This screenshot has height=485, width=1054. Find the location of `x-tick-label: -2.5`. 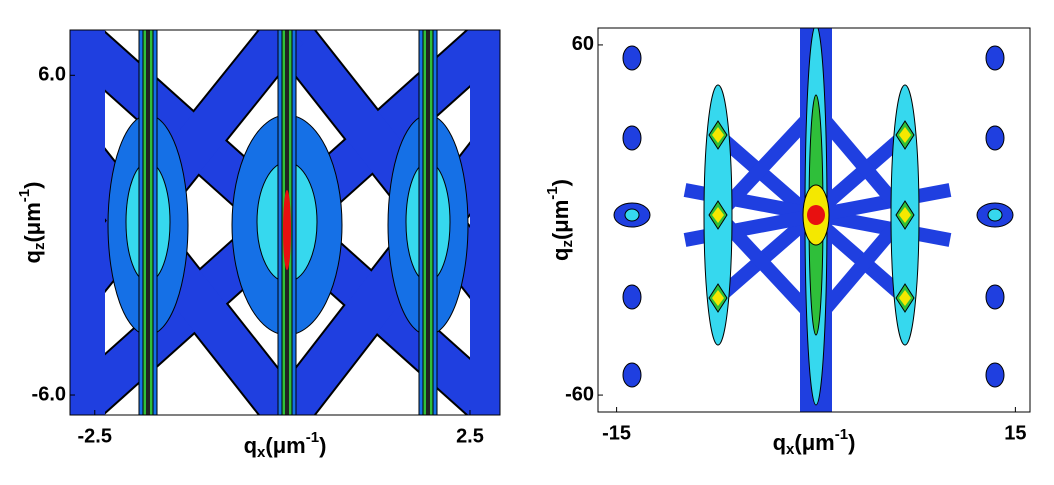

x-tick-label: -2.5 is located at coordinates (95, 436).